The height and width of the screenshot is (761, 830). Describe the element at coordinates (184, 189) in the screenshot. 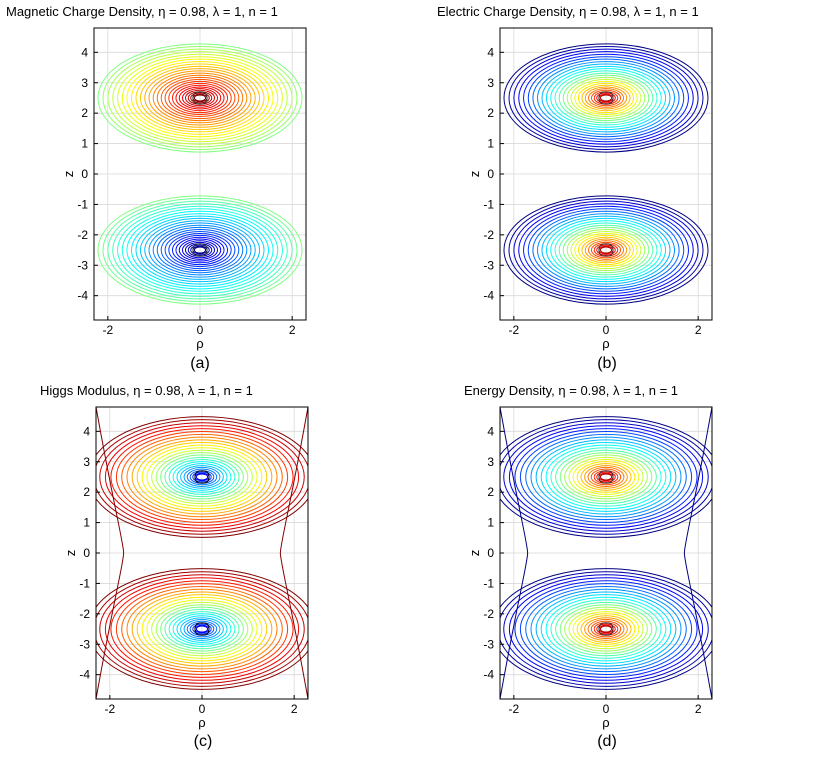

I see `contour-plot-a: -2 0 2 -4 -3 -2 -1 0 1 2 3 4 ρ z` at that location.